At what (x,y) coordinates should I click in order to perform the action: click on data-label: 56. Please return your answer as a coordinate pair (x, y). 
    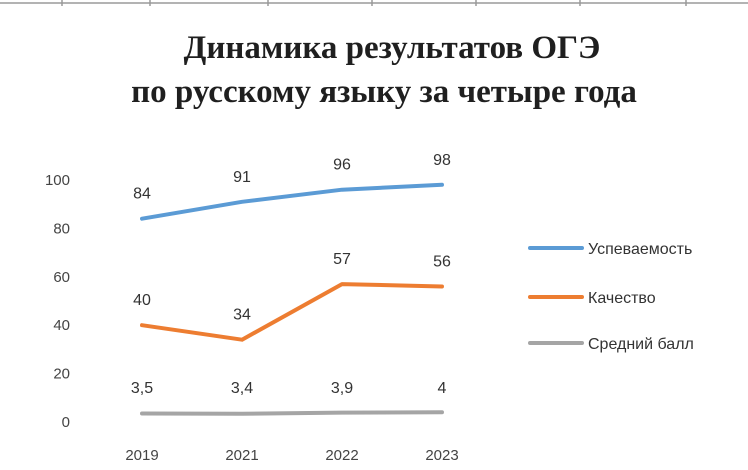
    Looking at the image, I should click on (442, 261).